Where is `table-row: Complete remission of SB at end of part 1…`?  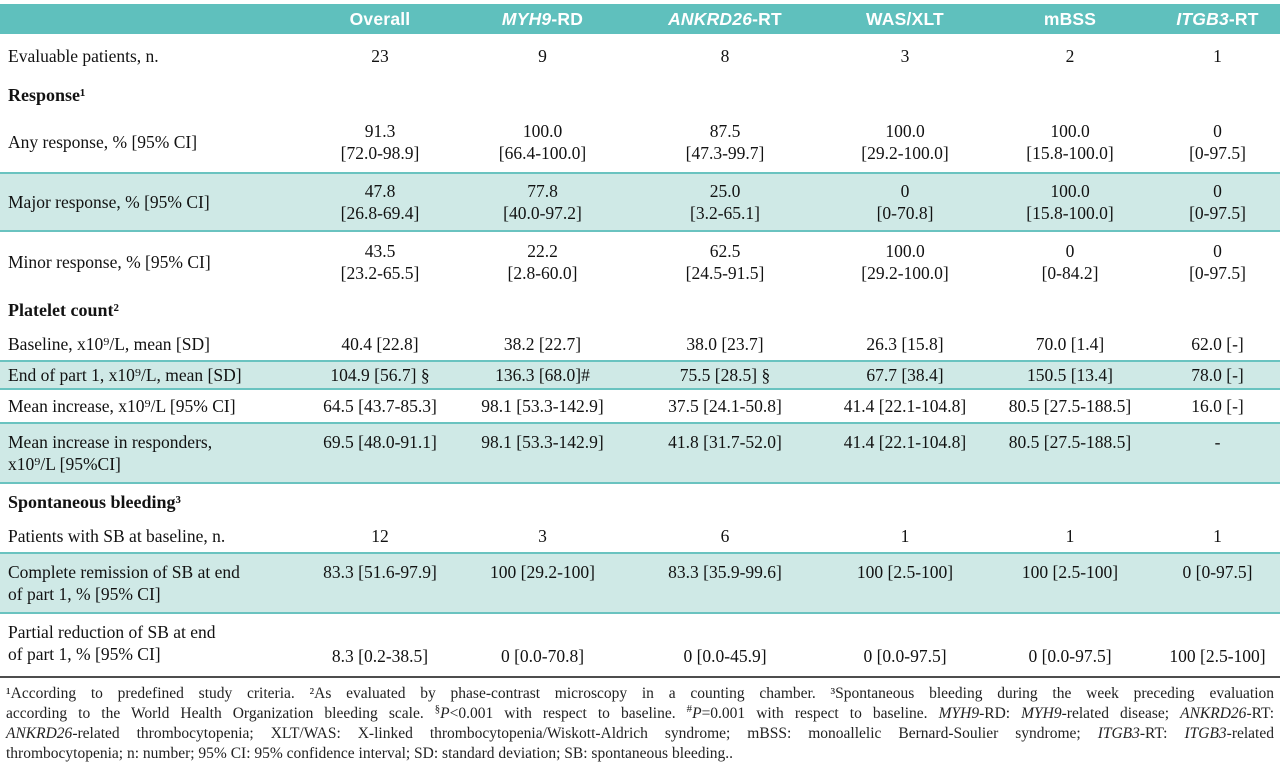 table-row: Complete remission of SB at end of part 1… is located at coordinates (640, 583).